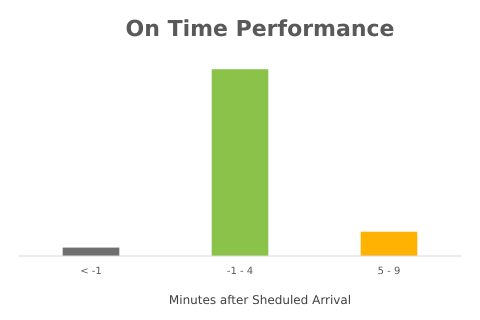 This screenshot has width=480, height=320. Describe the element at coordinates (91, 271) in the screenshot. I see `x-tick-label: < -1` at that location.